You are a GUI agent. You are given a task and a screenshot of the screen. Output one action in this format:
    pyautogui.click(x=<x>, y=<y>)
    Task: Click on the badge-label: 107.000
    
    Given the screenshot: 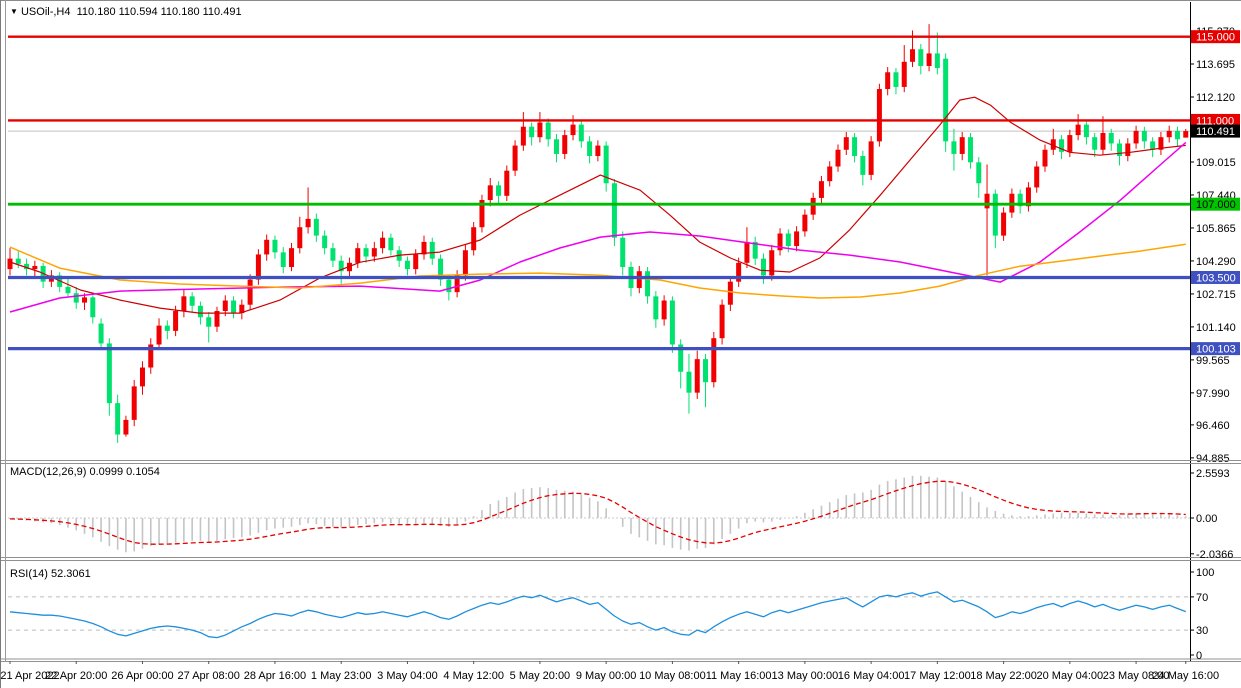 What is the action you would take?
    pyautogui.click(x=1216, y=205)
    